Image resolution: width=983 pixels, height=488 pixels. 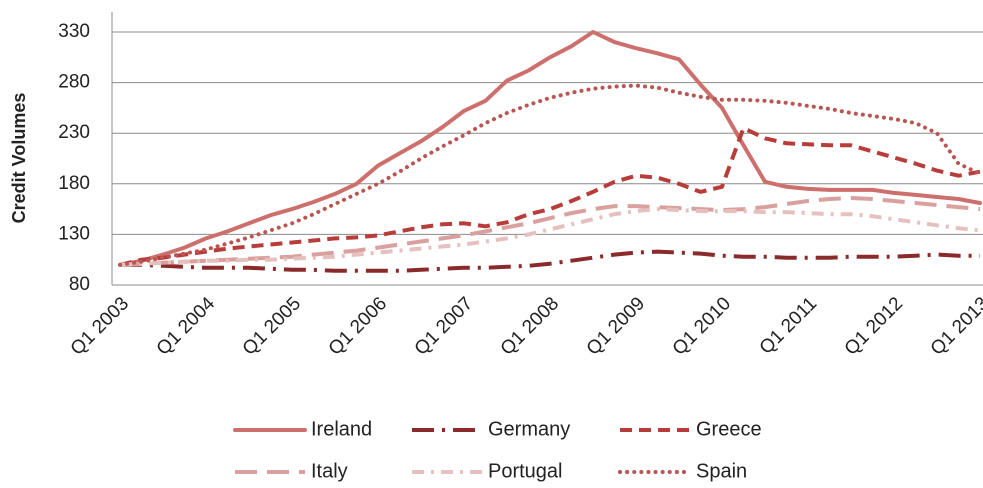 What do you see at coordinates (74, 31) in the screenshot?
I see `y-tick-label: 330` at bounding box center [74, 31].